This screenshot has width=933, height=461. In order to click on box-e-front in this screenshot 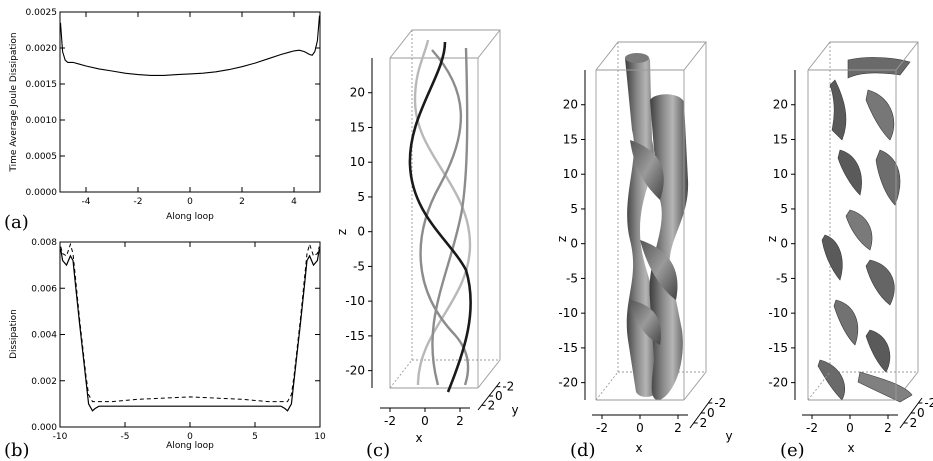, I will do `click(863, 221)`.